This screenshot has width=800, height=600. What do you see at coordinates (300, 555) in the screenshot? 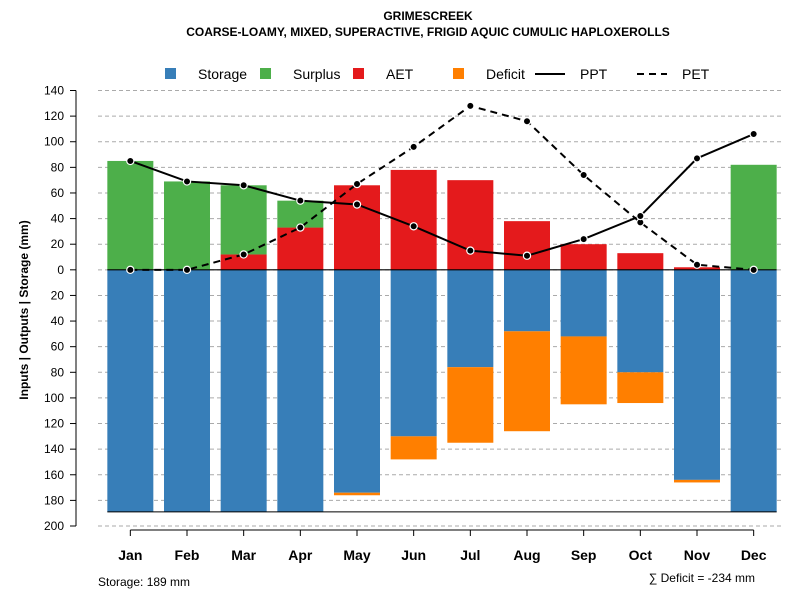
I see `x-tick-label: Apr` at bounding box center [300, 555].